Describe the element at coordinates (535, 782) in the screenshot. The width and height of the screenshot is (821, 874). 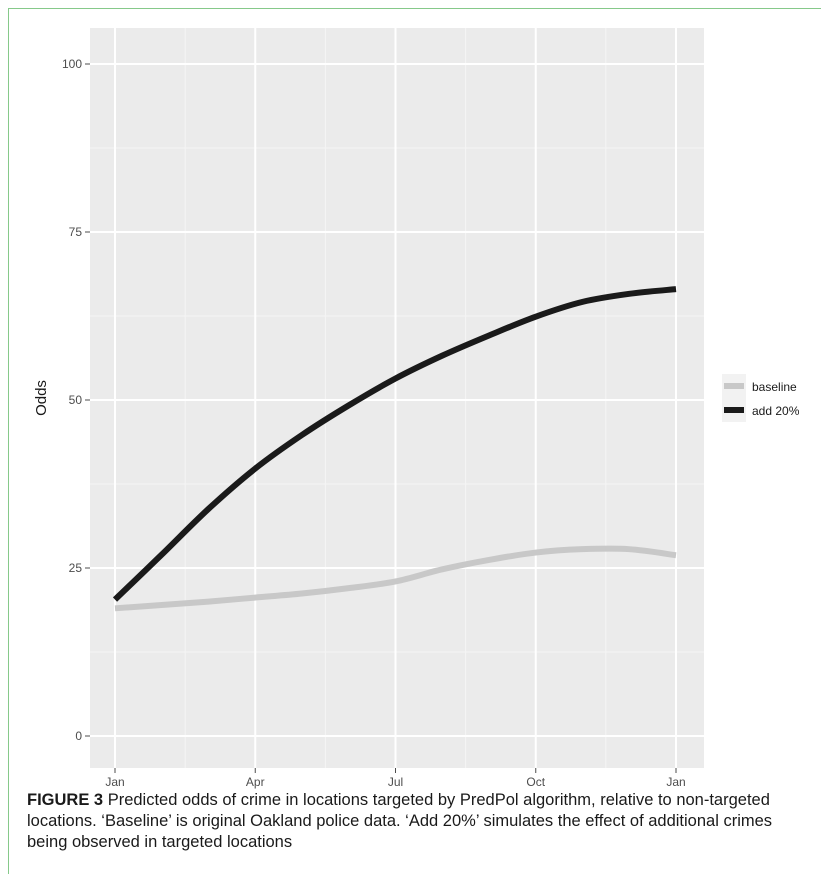
I see `x-tick-label: Oct` at that location.